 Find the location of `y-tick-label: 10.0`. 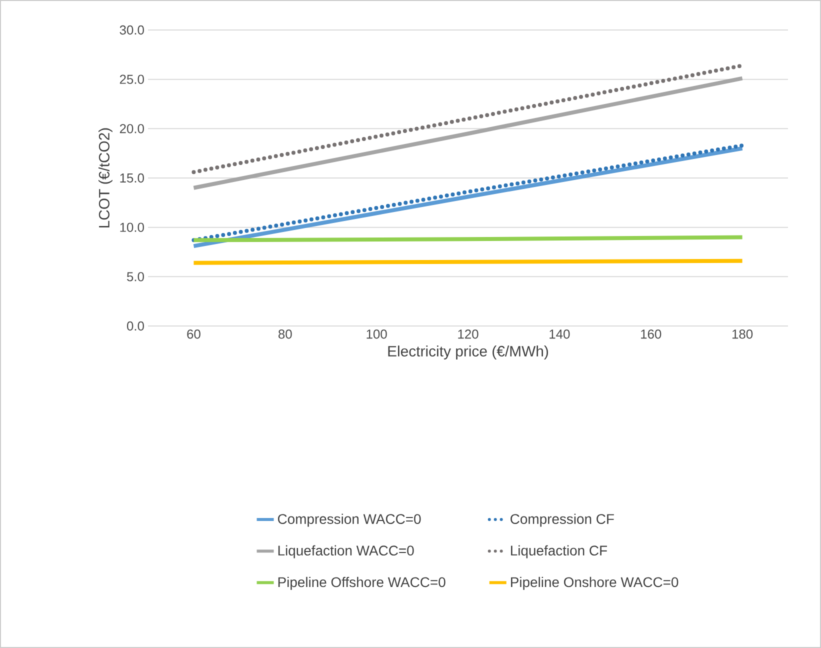

y-tick-label: 10.0 is located at coordinates (132, 227).